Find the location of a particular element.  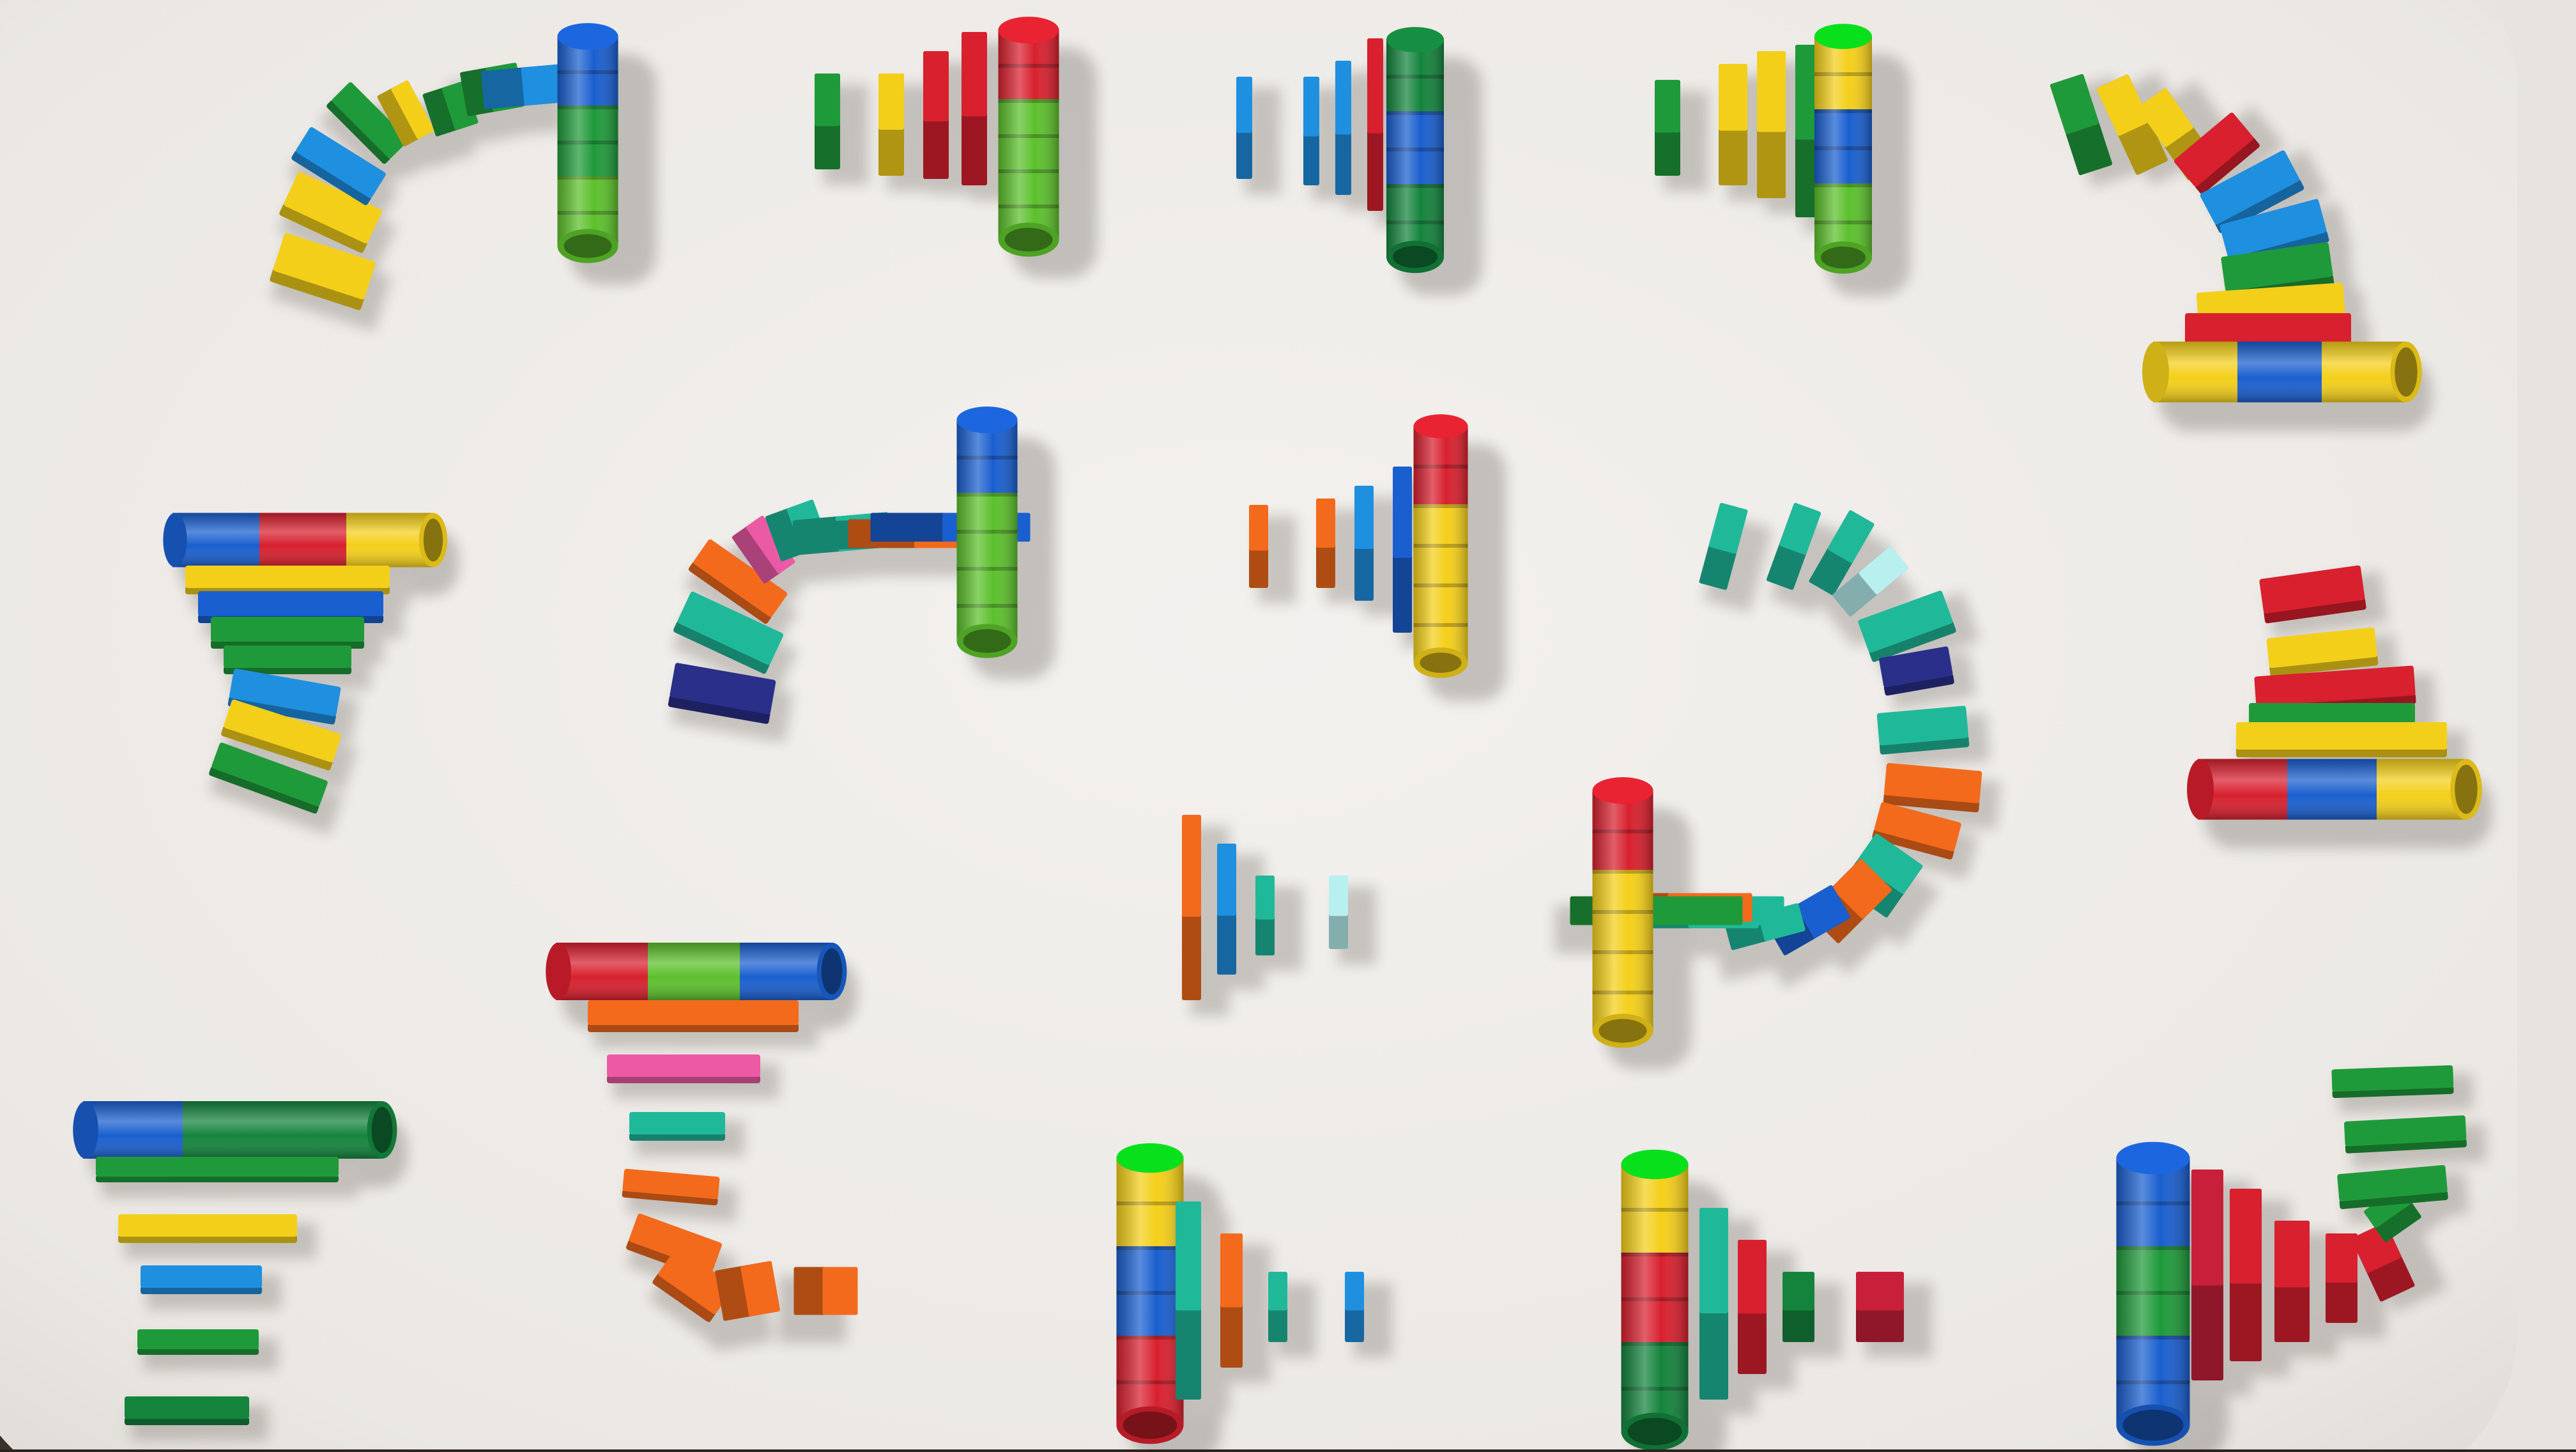

yellow-blue-horizontal-tube is located at coordinates (2282, 372).